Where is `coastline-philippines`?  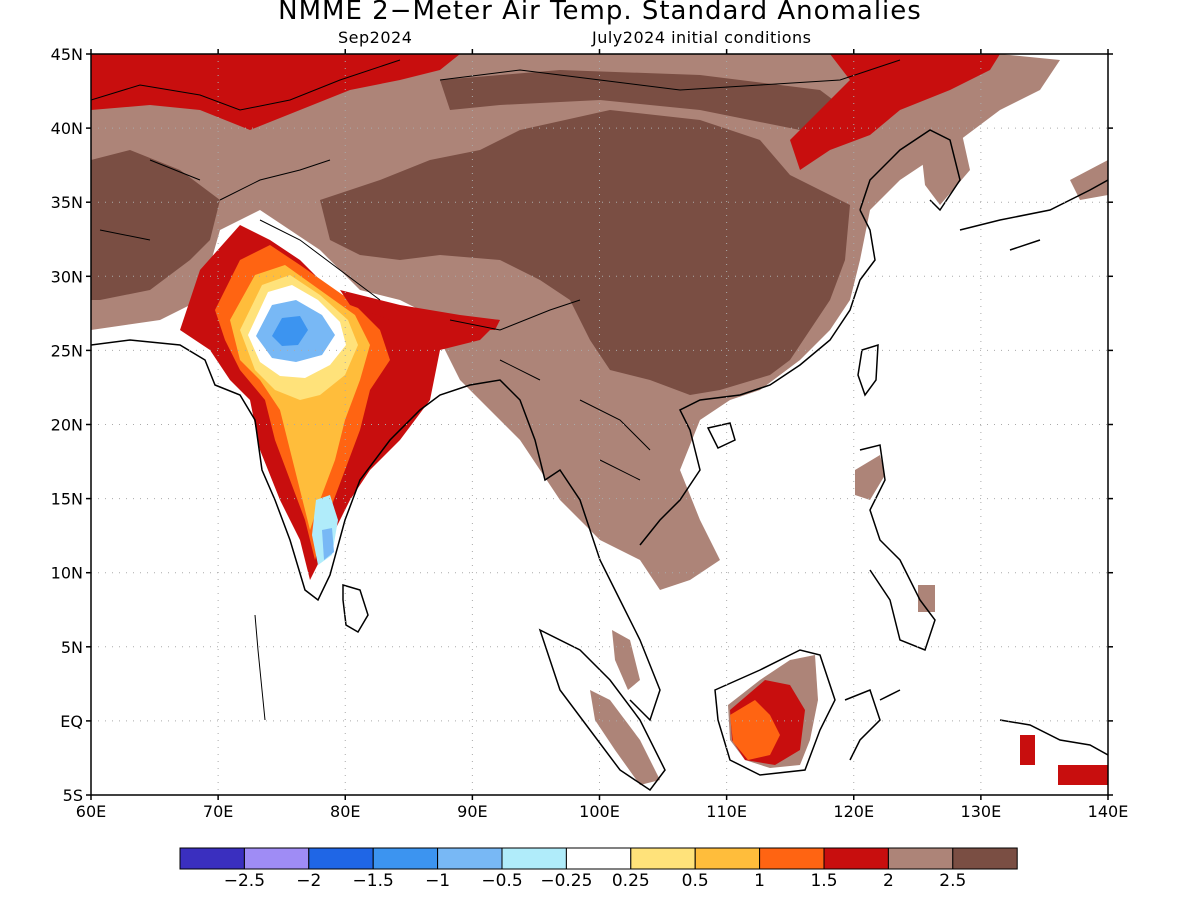 coastline-philippines is located at coordinates (897, 547).